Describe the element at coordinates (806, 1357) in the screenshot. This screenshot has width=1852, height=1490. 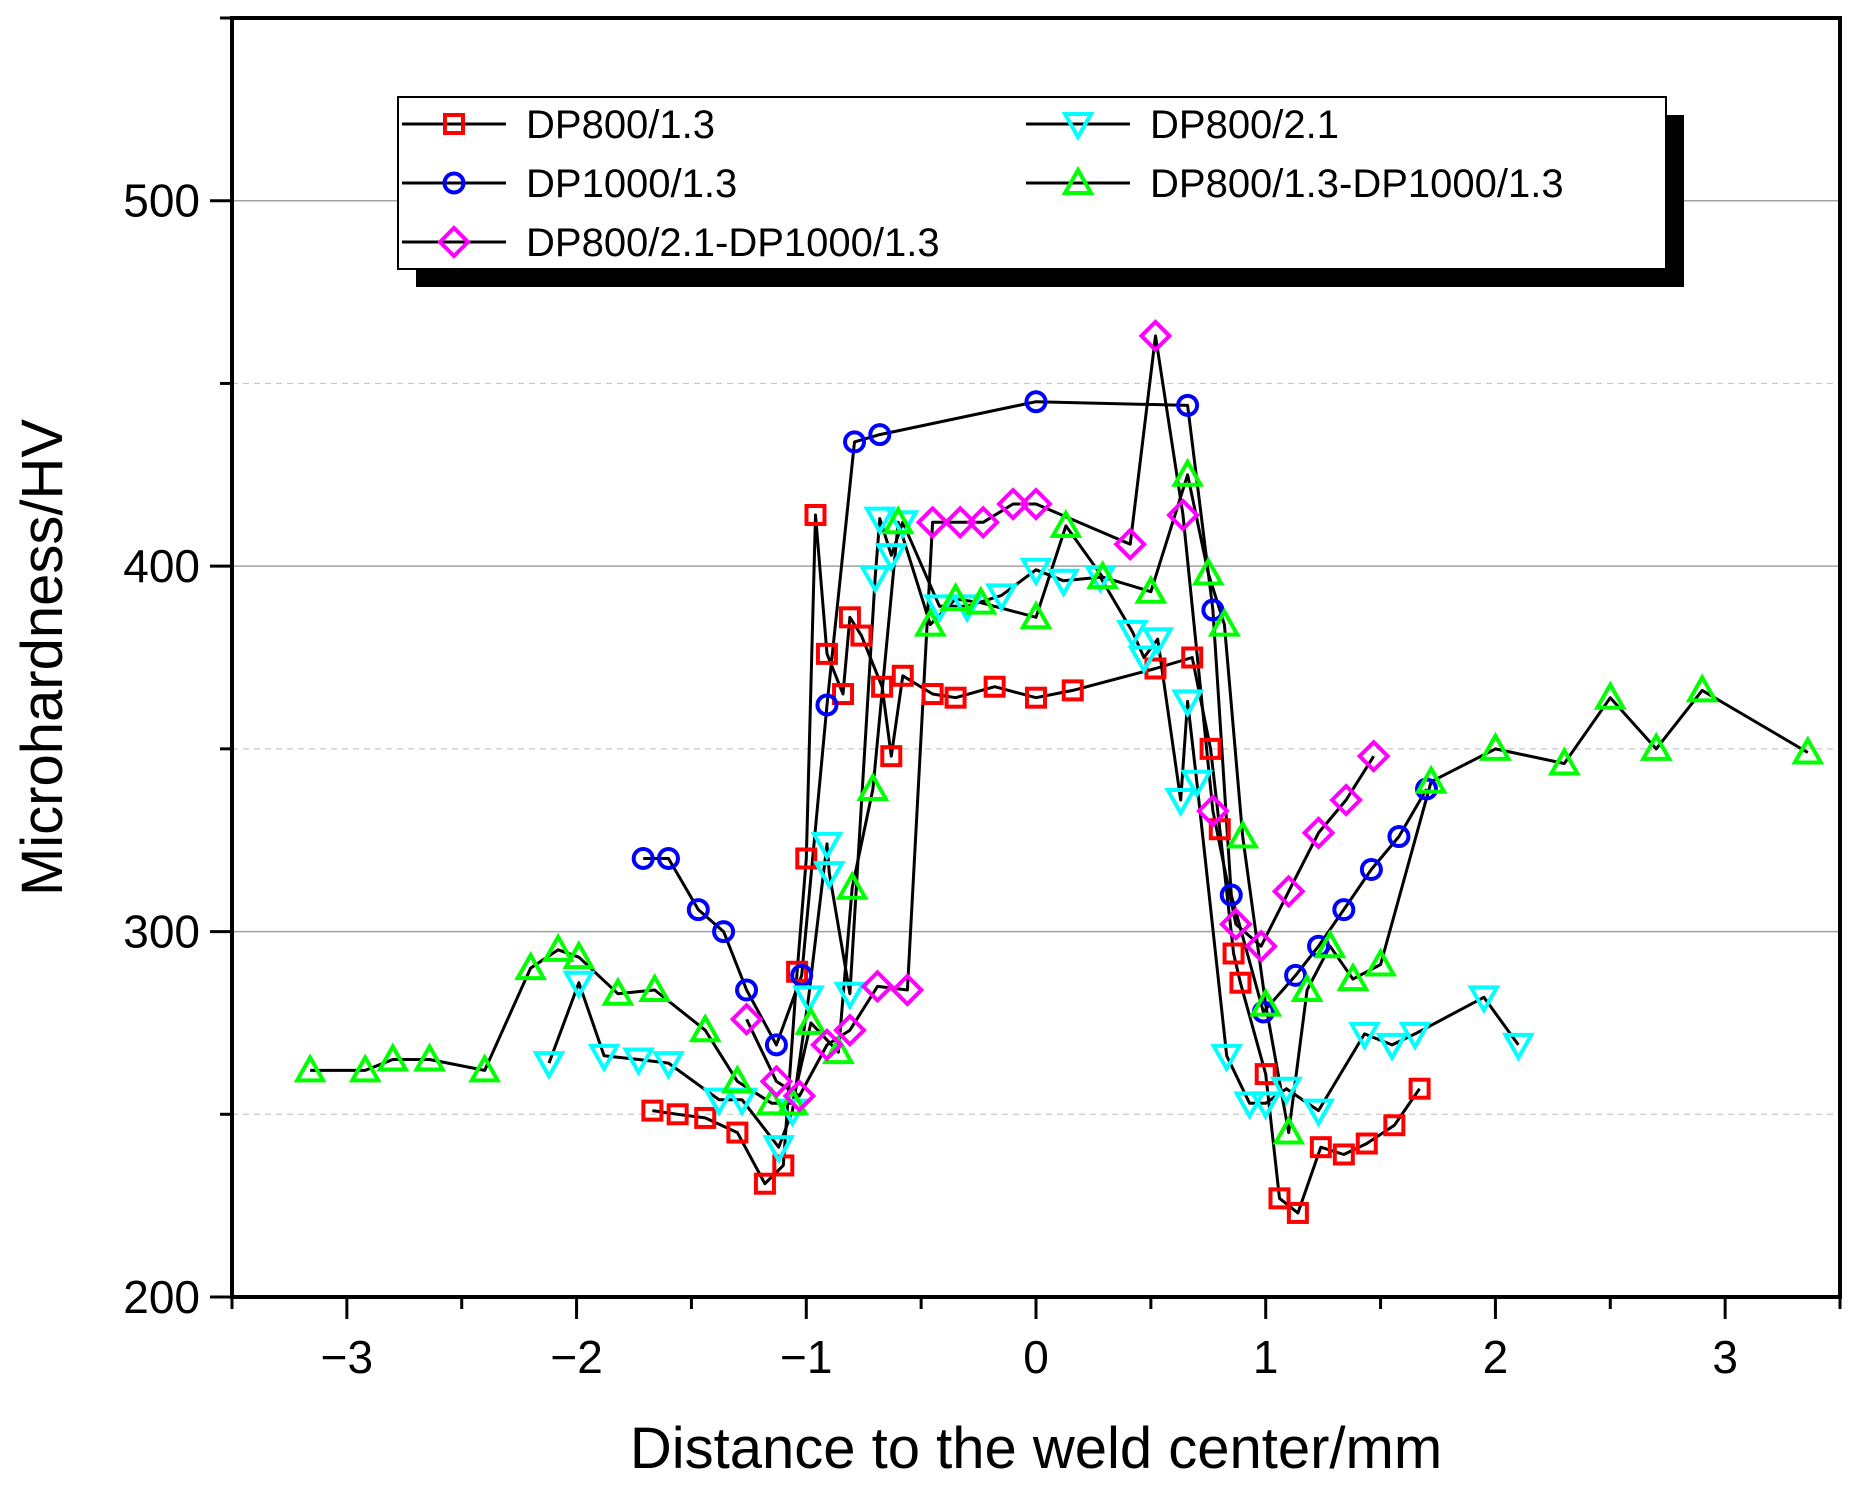
I see `x-tick-label: −1` at that location.